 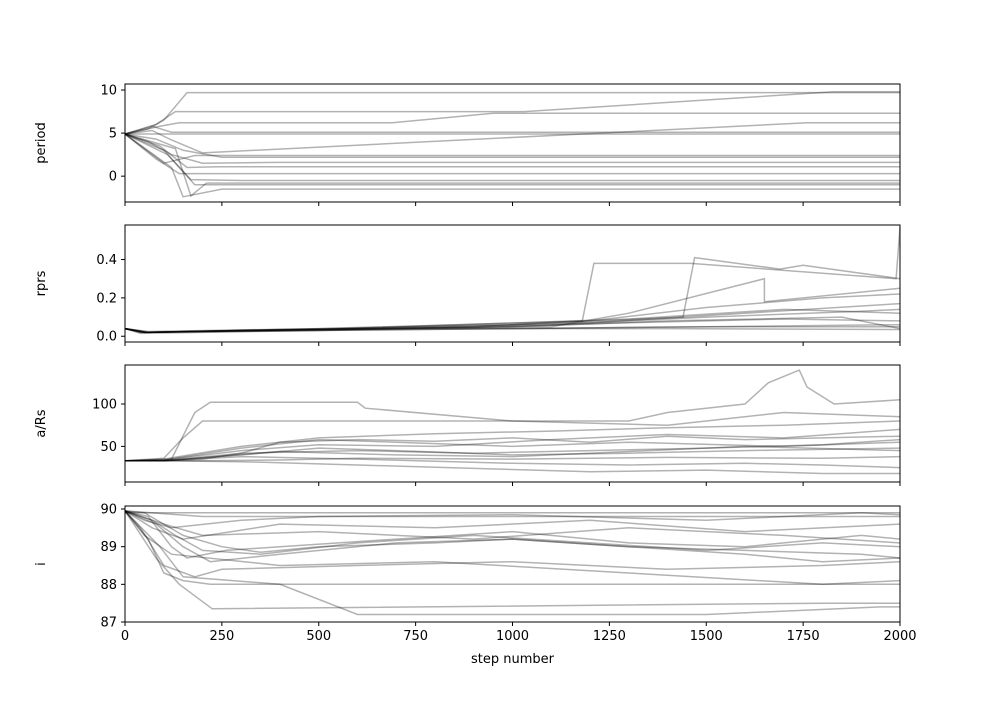 What do you see at coordinates (113, 177) in the screenshot?
I see `y-tick-label: 0` at bounding box center [113, 177].